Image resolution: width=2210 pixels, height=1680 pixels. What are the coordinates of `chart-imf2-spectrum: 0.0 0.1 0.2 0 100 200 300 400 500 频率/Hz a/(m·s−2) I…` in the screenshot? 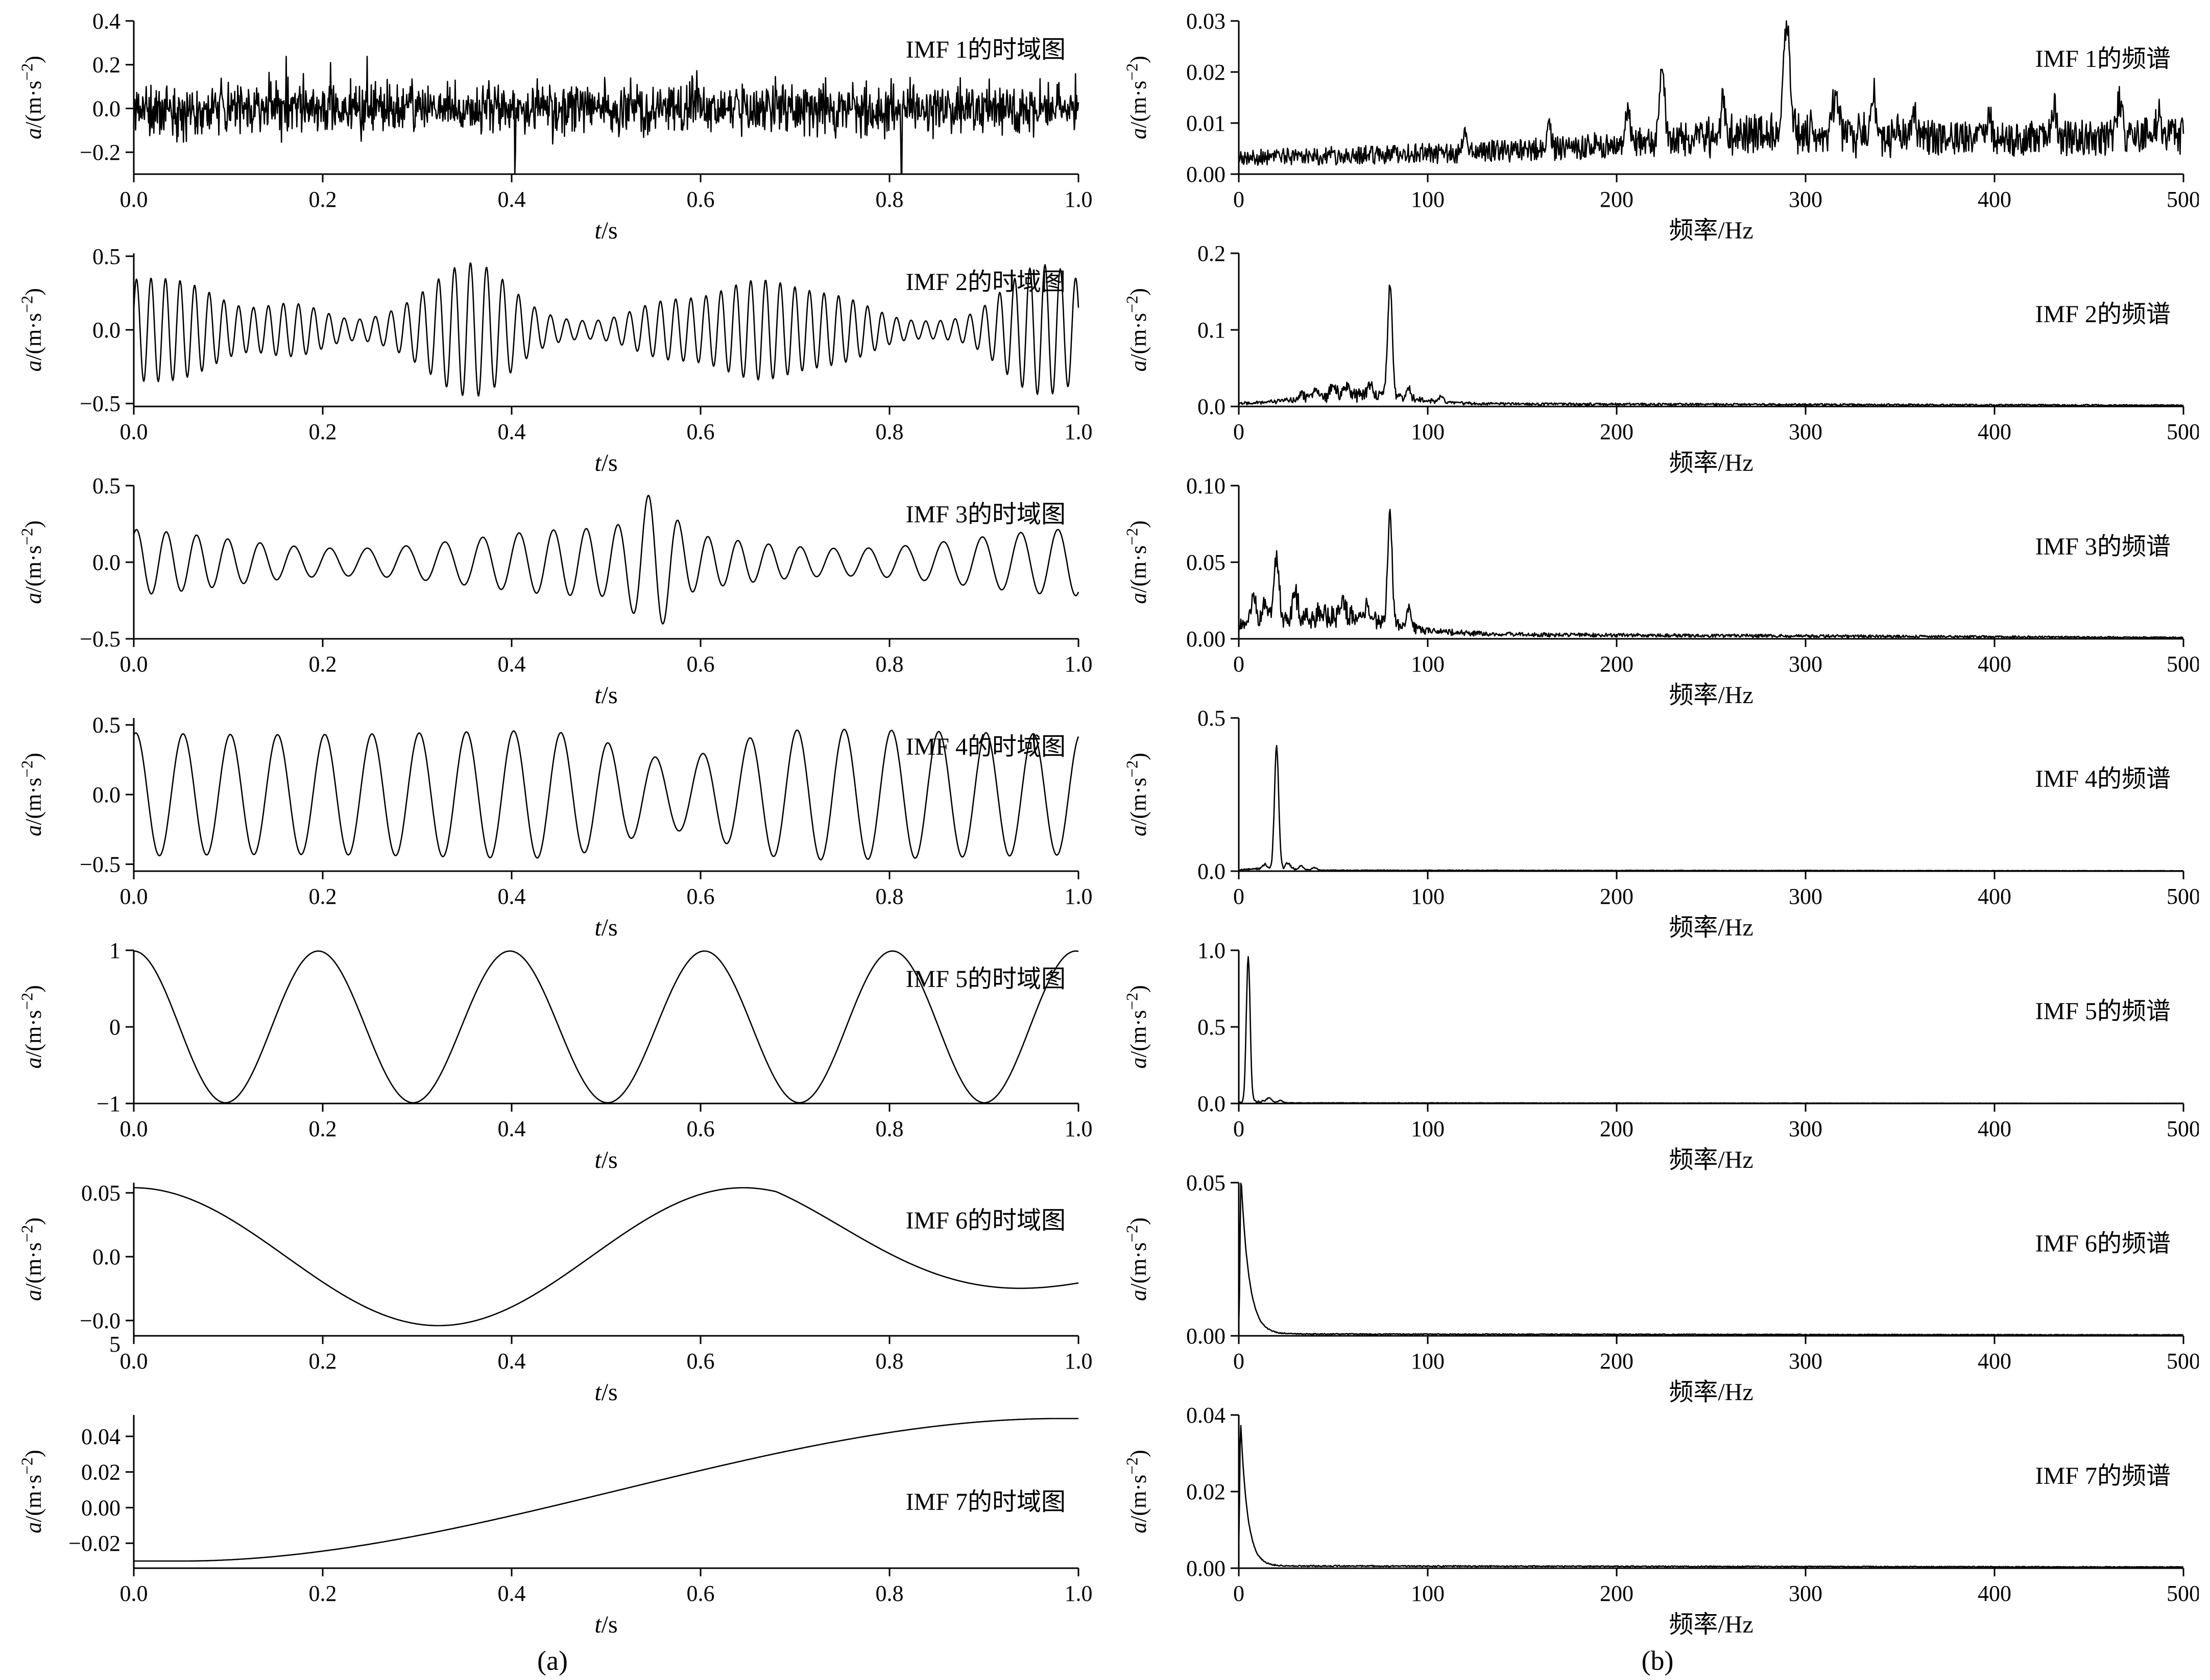 It's located at (1660, 361).